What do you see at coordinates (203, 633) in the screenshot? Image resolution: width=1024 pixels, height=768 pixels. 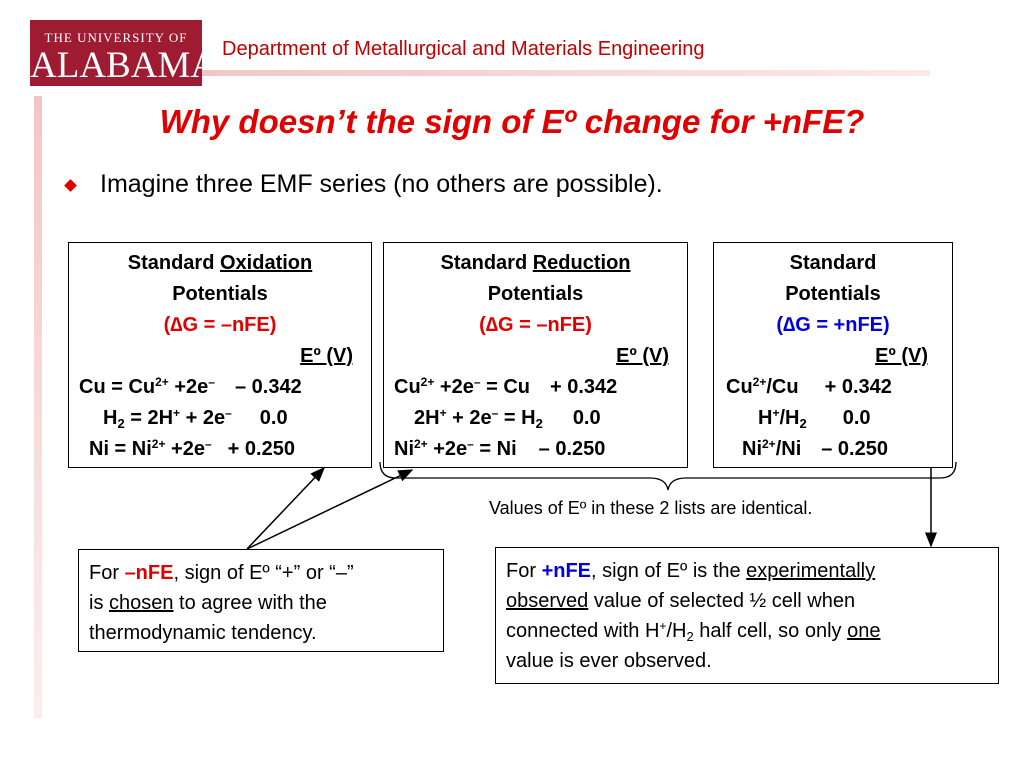 I see `left-line3: thermodynamic tendency.` at bounding box center [203, 633].